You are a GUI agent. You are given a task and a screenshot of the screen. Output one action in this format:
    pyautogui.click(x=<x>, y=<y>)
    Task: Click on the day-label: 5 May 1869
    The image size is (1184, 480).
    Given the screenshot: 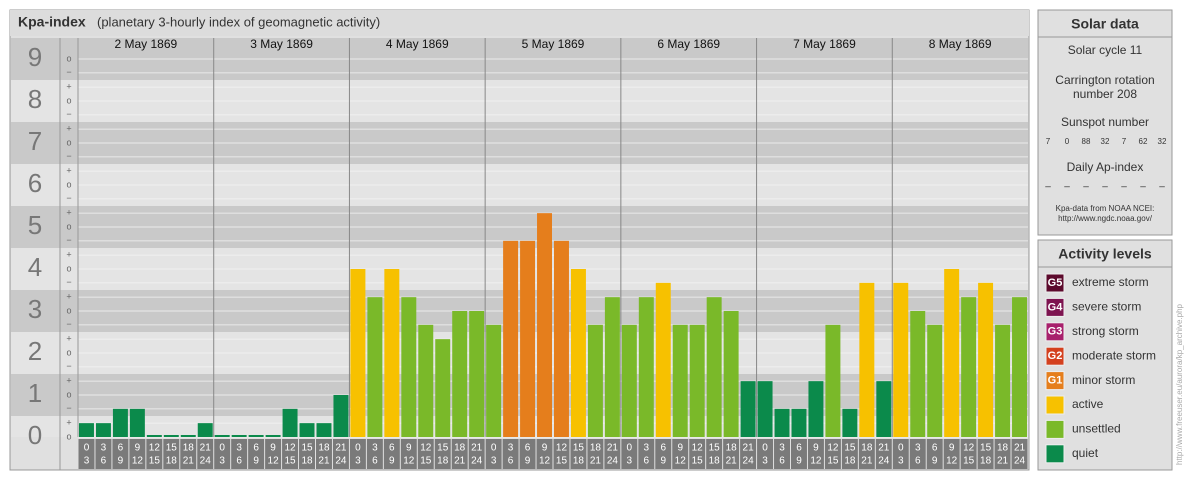 What is the action you would take?
    pyautogui.click(x=553, y=44)
    